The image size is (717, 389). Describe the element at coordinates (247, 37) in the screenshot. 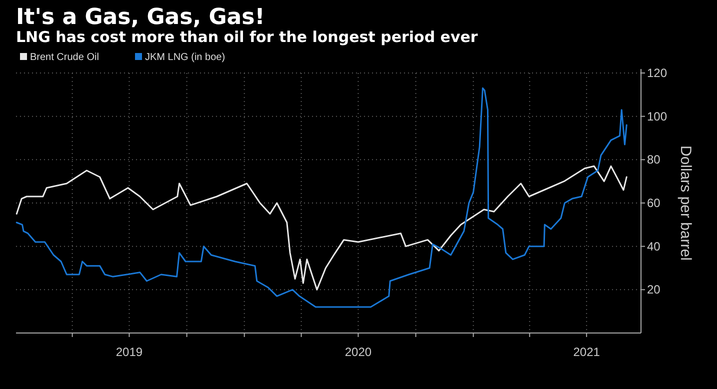

I see `chart-subtitle: LNG has cost more than oil for the longest period ever` at that location.